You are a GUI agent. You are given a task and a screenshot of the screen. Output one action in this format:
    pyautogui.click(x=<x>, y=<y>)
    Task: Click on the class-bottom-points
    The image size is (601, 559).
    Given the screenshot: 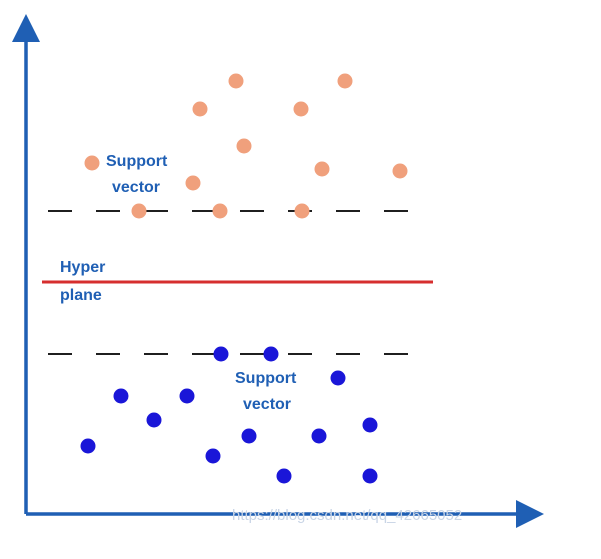 What is the action you would take?
    pyautogui.click(x=229, y=415)
    